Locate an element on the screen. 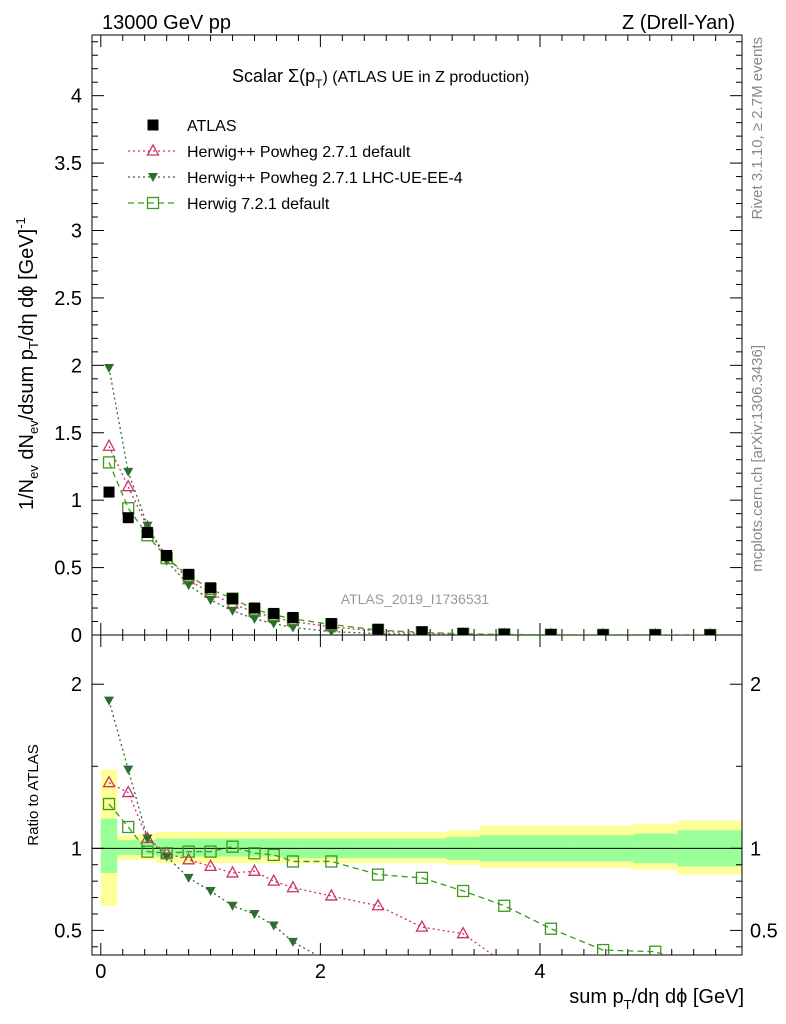 This screenshot has width=786, height=1024. legend-marker-powheg_ue is located at coordinates (153, 177).